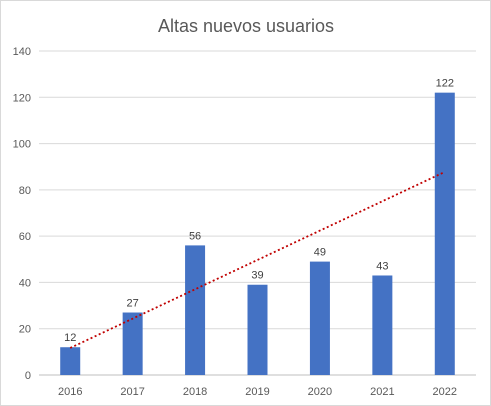 The width and height of the screenshot is (491, 406). I want to click on y-tick-label: 120, so click(22, 98).